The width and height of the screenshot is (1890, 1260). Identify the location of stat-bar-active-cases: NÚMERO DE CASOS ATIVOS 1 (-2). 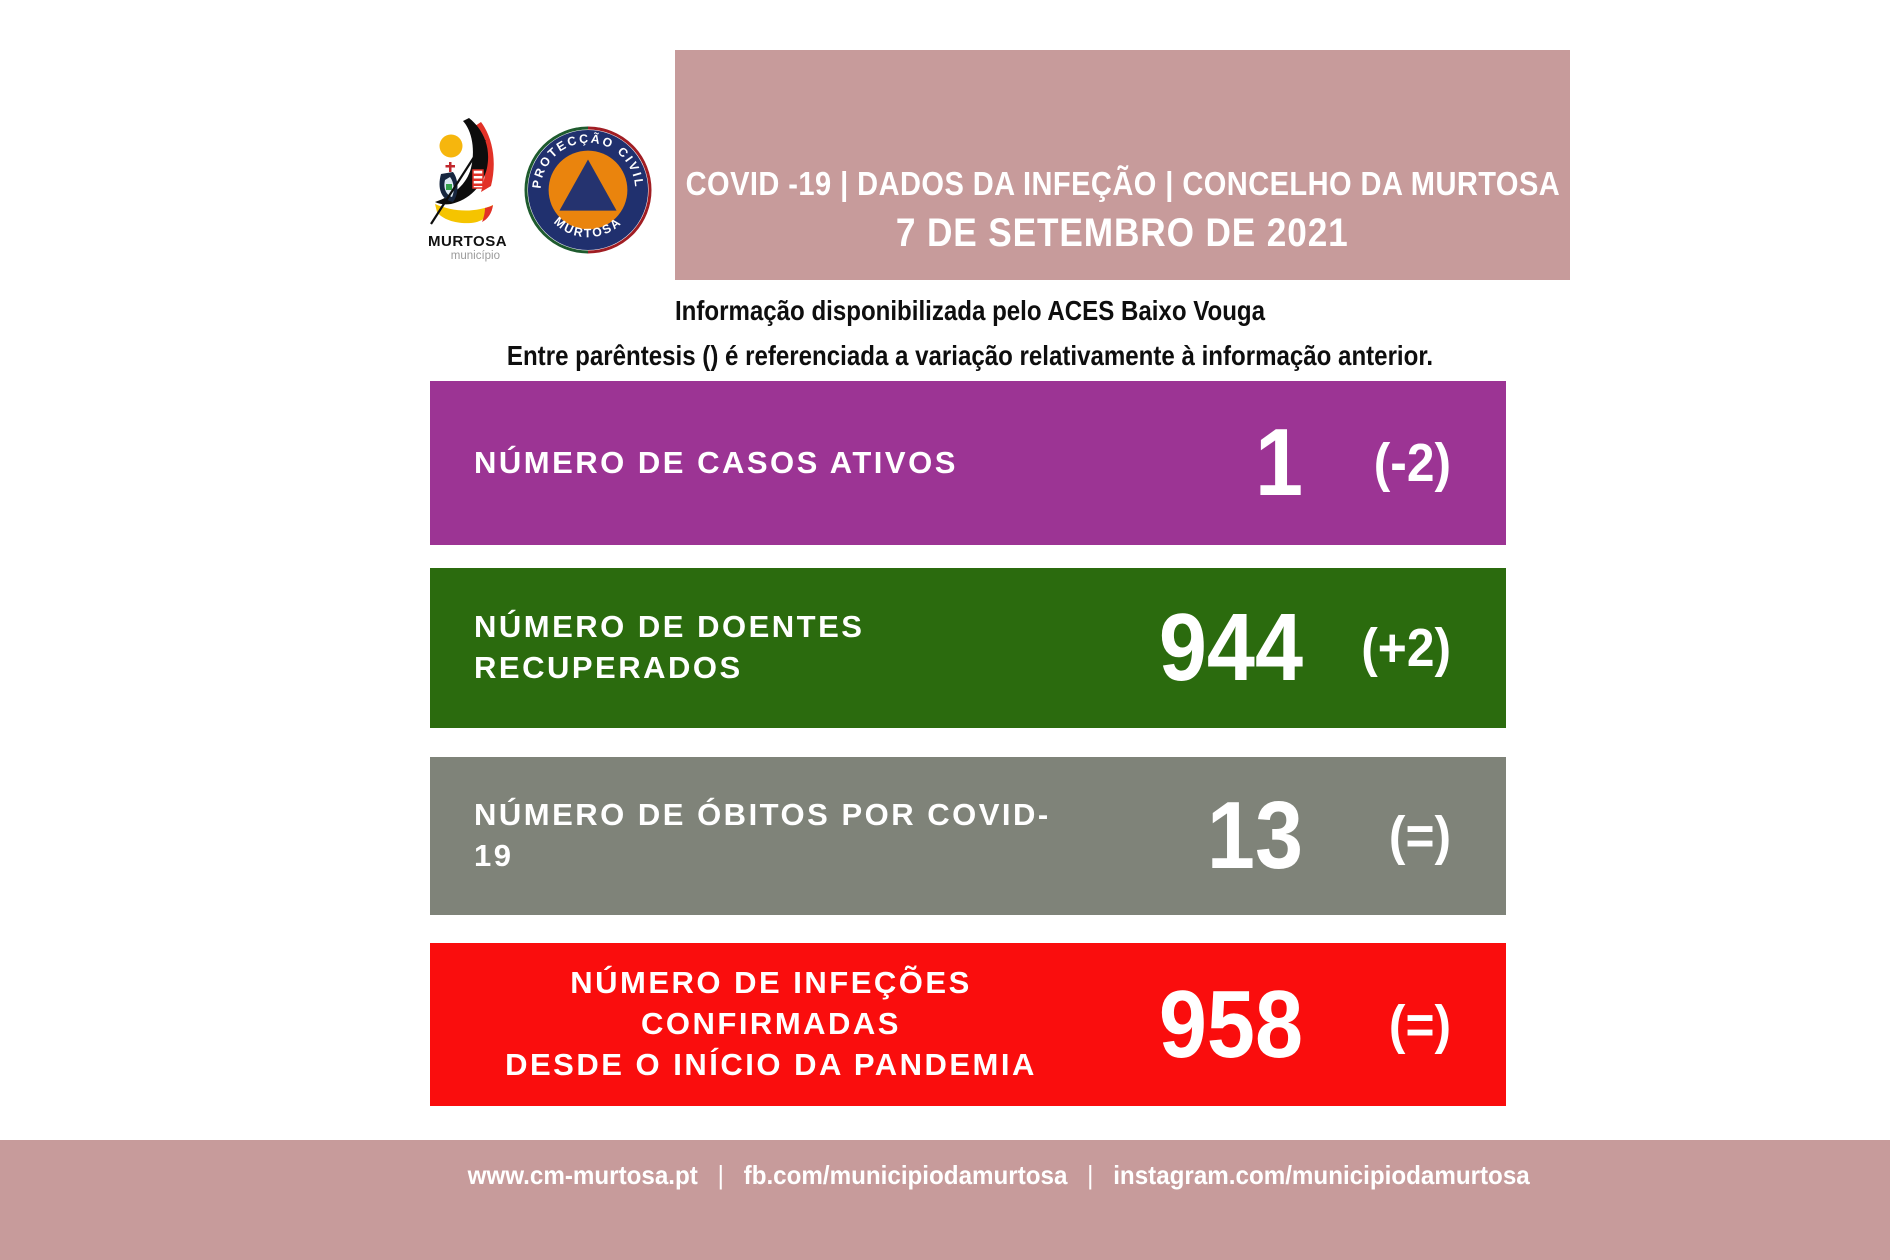
(968, 463).